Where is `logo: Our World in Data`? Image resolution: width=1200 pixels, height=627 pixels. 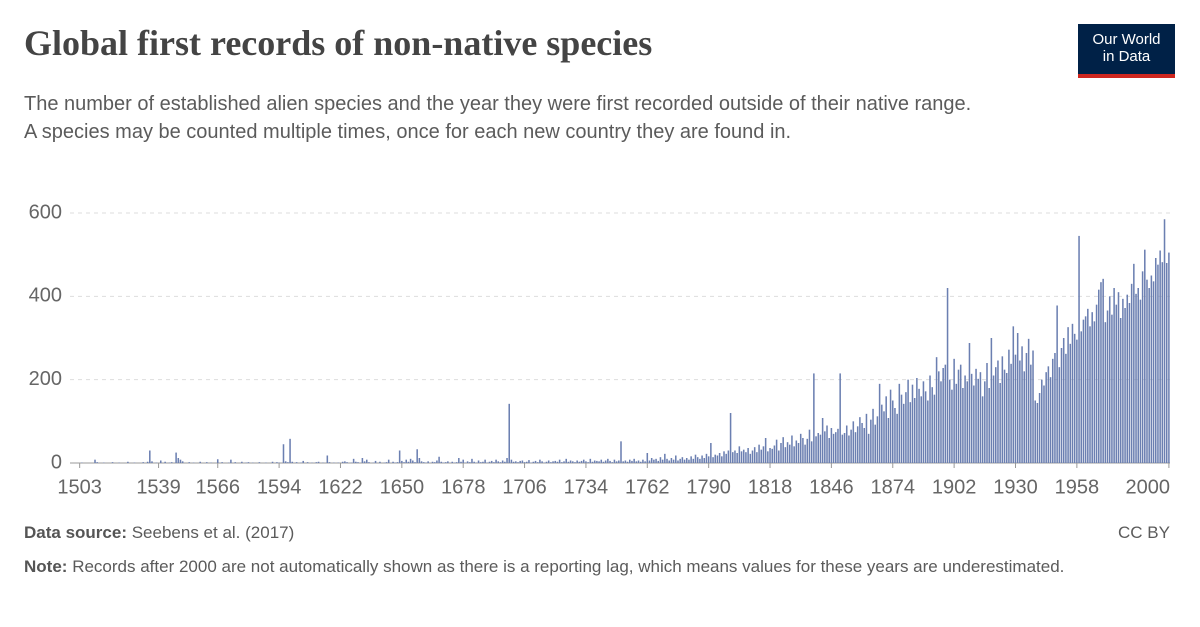
logo: Our World in Data is located at coordinates (1126, 51).